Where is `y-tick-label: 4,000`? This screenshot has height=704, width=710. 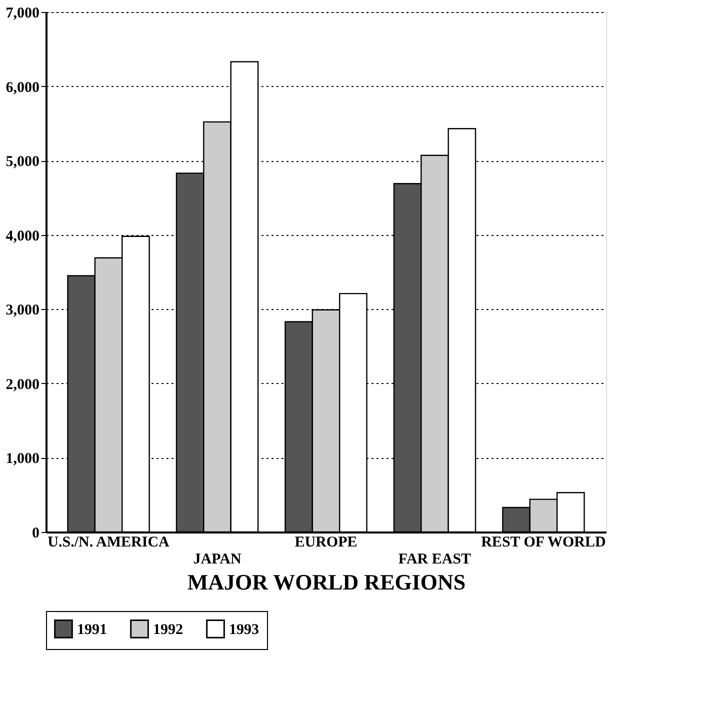 y-tick-label: 4,000 is located at coordinates (23, 236).